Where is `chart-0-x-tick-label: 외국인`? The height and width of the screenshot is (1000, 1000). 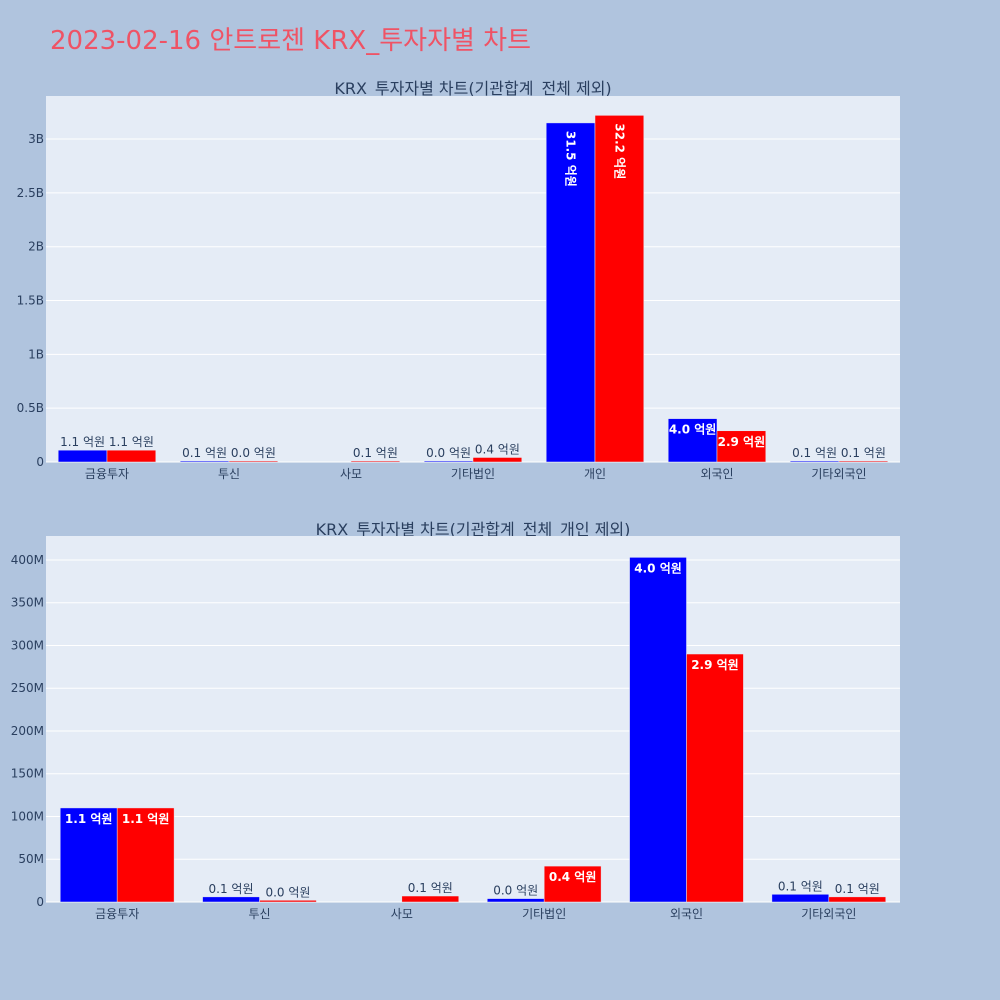
chart-0-x-tick-label: 외국인 is located at coordinates (716, 474).